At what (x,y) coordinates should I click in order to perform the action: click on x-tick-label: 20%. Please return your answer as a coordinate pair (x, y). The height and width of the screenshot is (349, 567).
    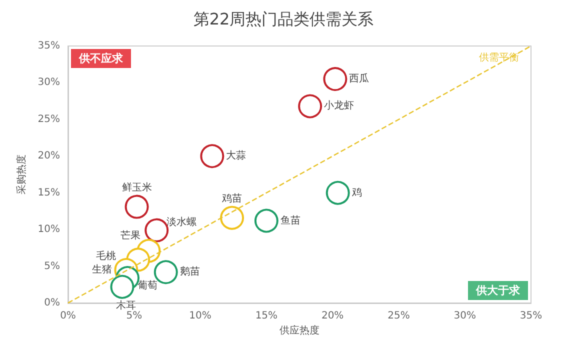
    Looking at the image, I should click on (332, 316).